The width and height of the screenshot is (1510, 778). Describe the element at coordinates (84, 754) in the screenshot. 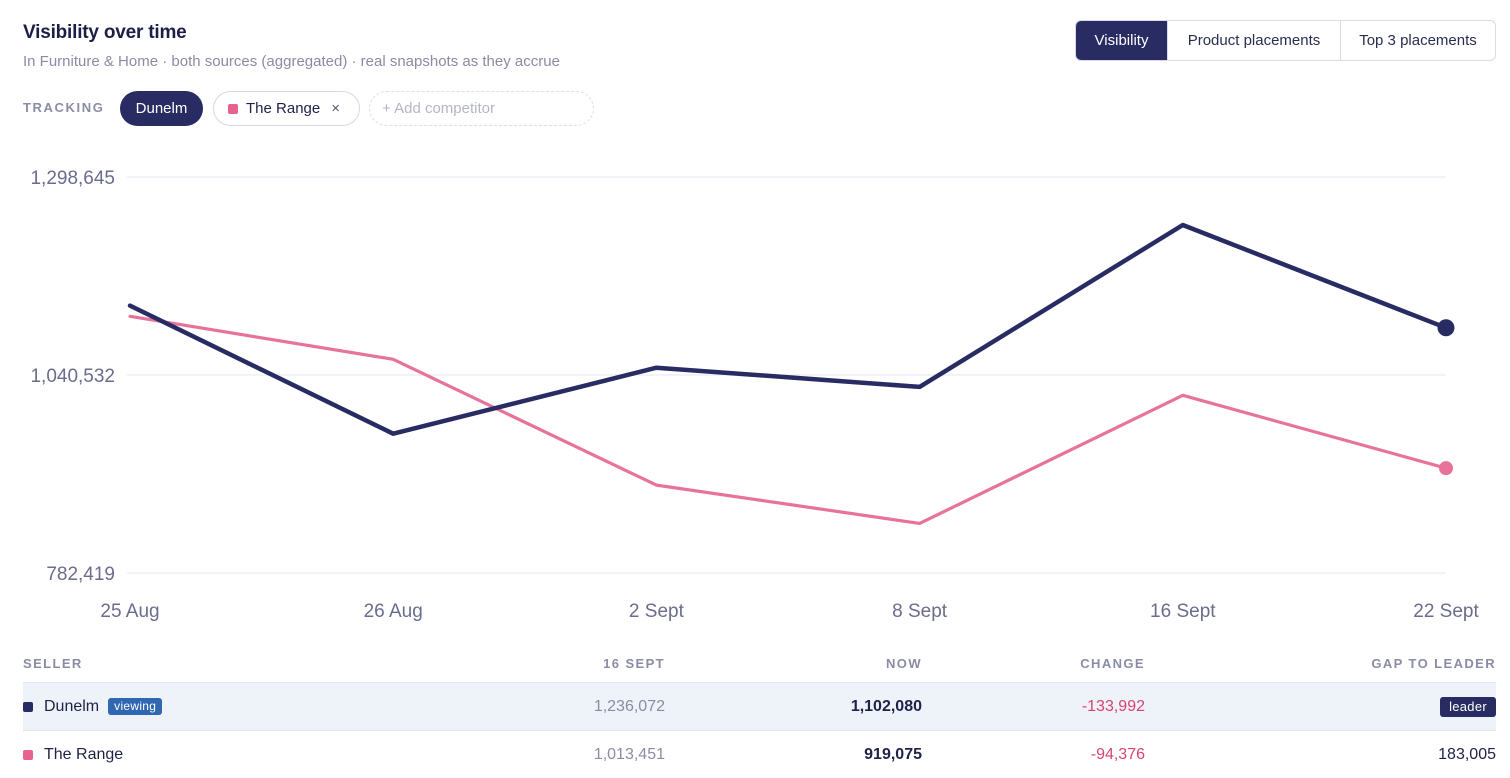

I see `seller-name: The Range` at that location.